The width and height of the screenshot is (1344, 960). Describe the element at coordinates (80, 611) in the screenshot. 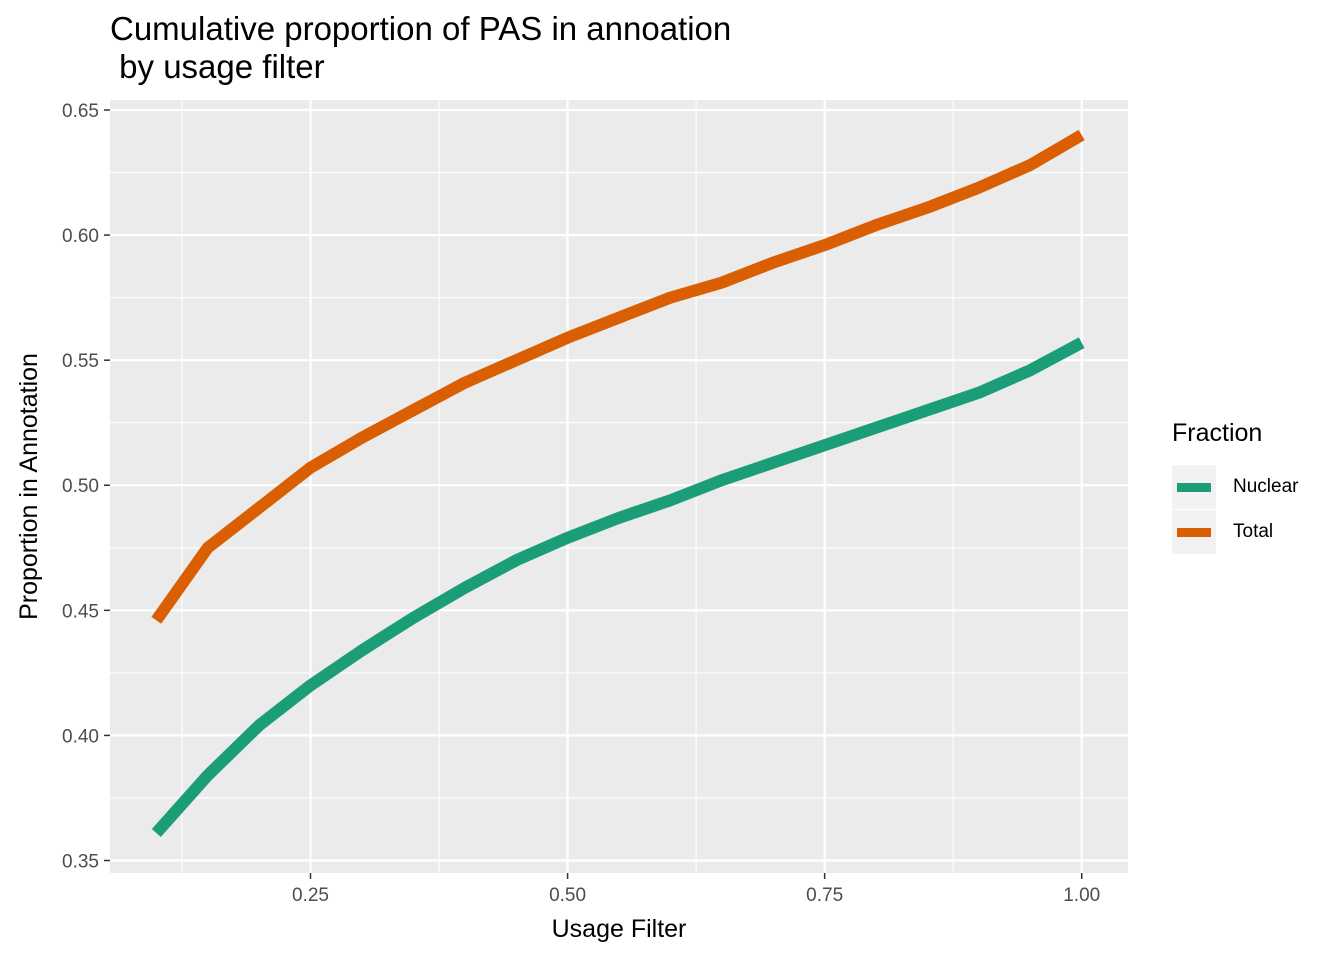

I see `y-tick-label: 0.45` at that location.